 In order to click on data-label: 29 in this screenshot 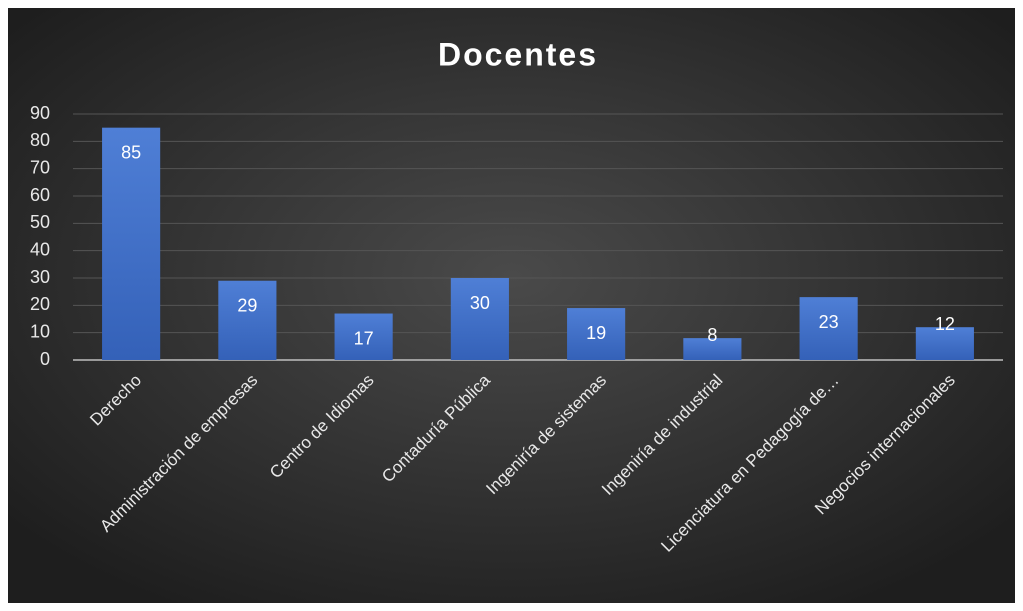, I will do `click(247, 305)`.